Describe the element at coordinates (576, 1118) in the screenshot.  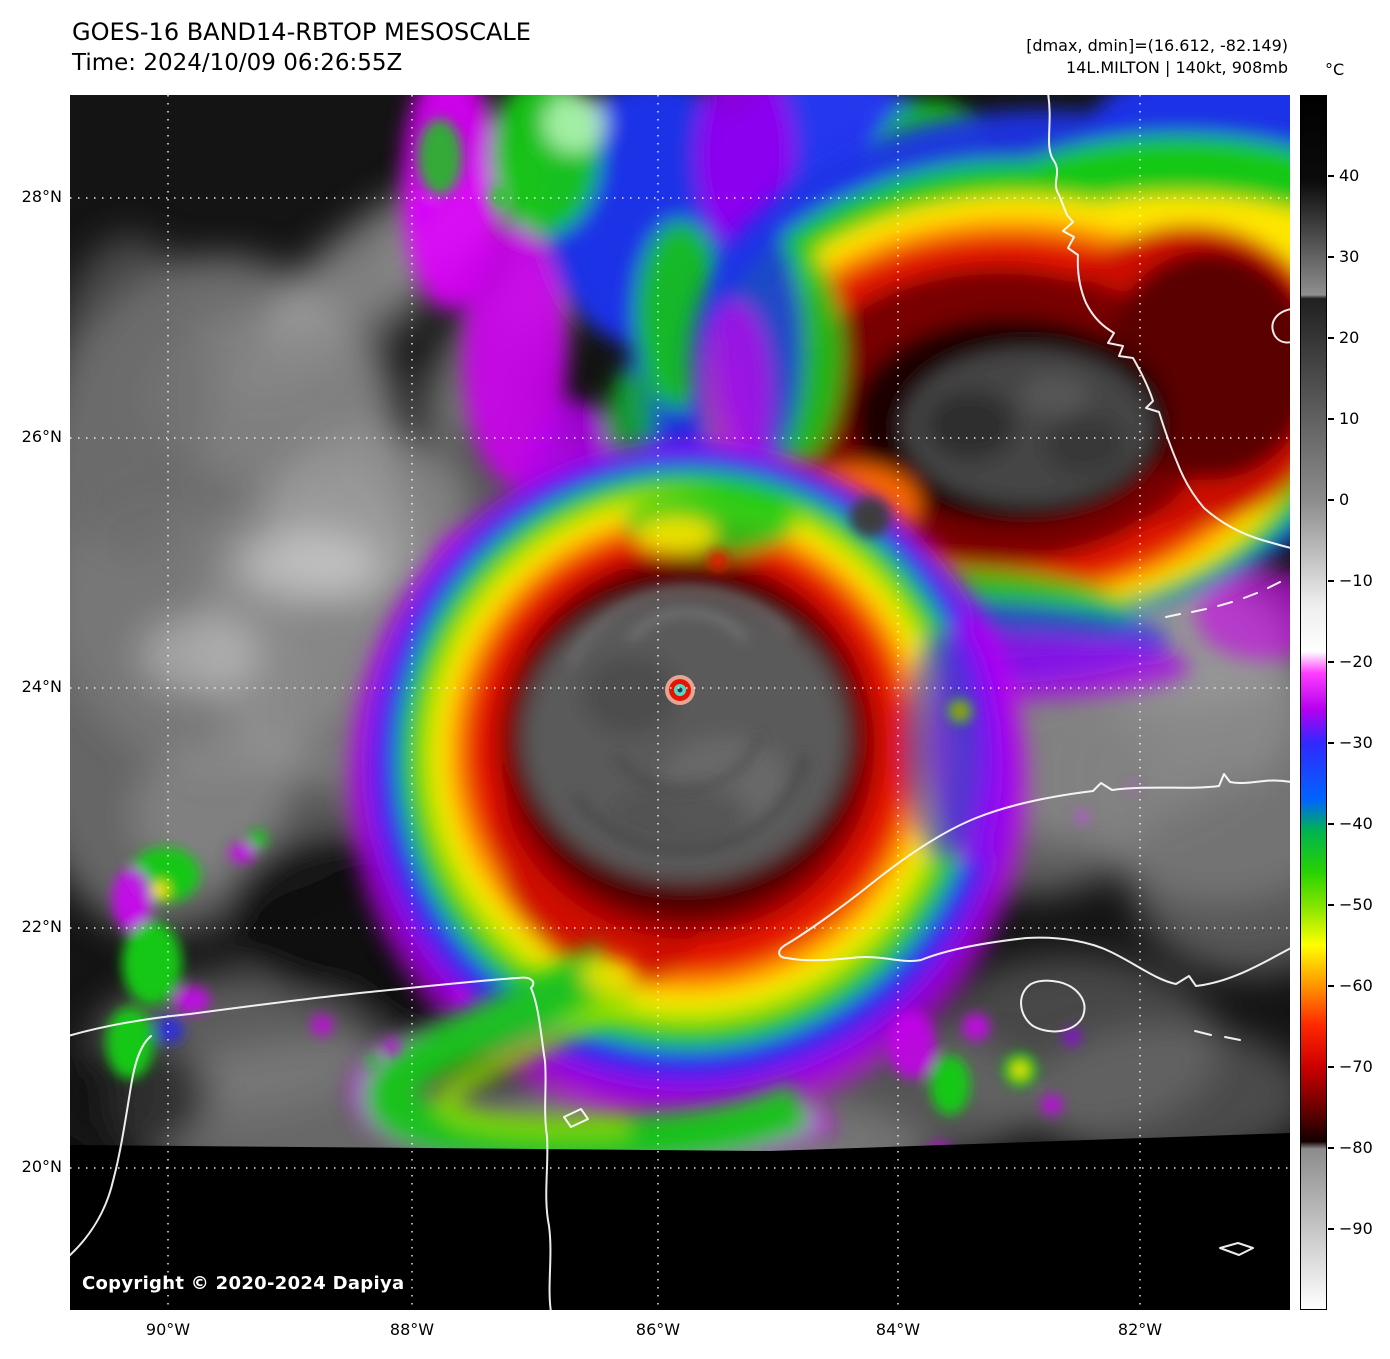
I see `cozumel-island` at that location.